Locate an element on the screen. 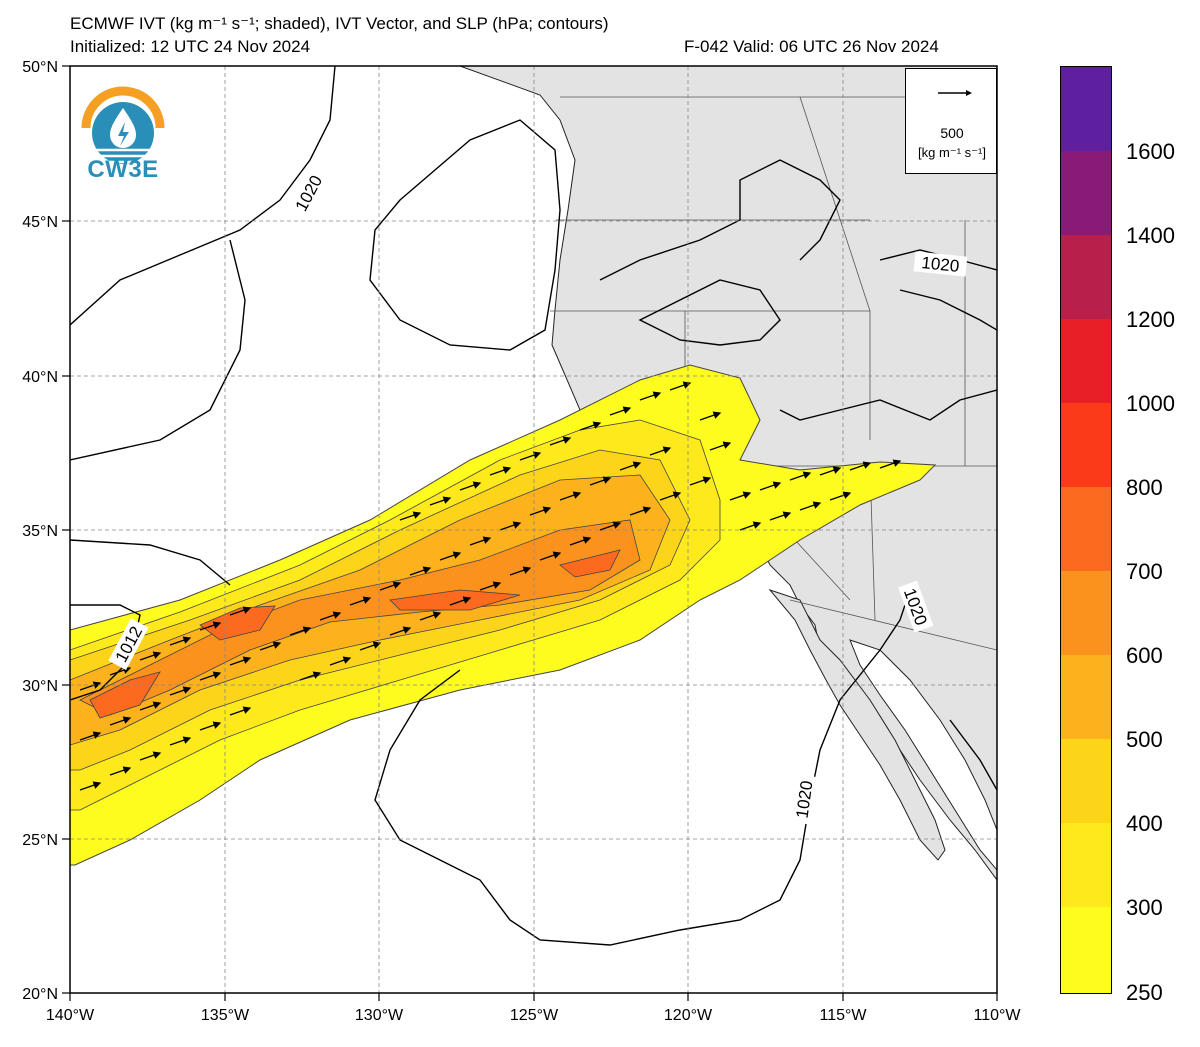 This screenshot has width=1200, height=1047. vector-key-unit: [kg m⁻¹ s⁻¹] is located at coordinates (952, 152).